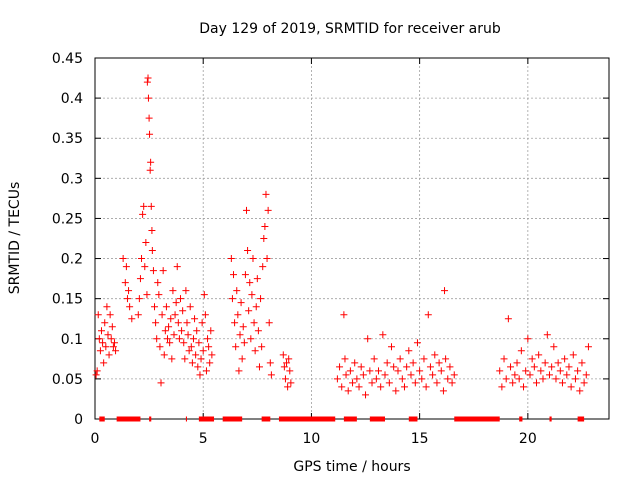 Image resolution: width=640 pixels, height=480 pixels. Describe the element at coordinates (528, 439) in the screenshot. I see `x-tick-label: 20` at that location.